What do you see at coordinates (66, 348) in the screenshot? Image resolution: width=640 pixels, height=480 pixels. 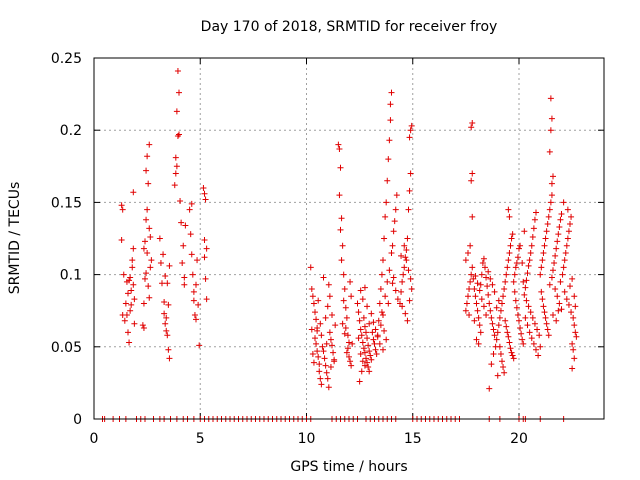 I see `y-tick-label: 0.05` at bounding box center [66, 348].